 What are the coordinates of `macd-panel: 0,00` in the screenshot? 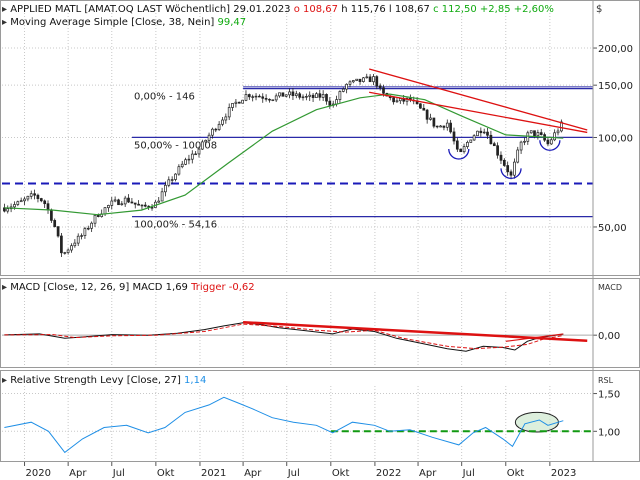 It's located at (311, 329).